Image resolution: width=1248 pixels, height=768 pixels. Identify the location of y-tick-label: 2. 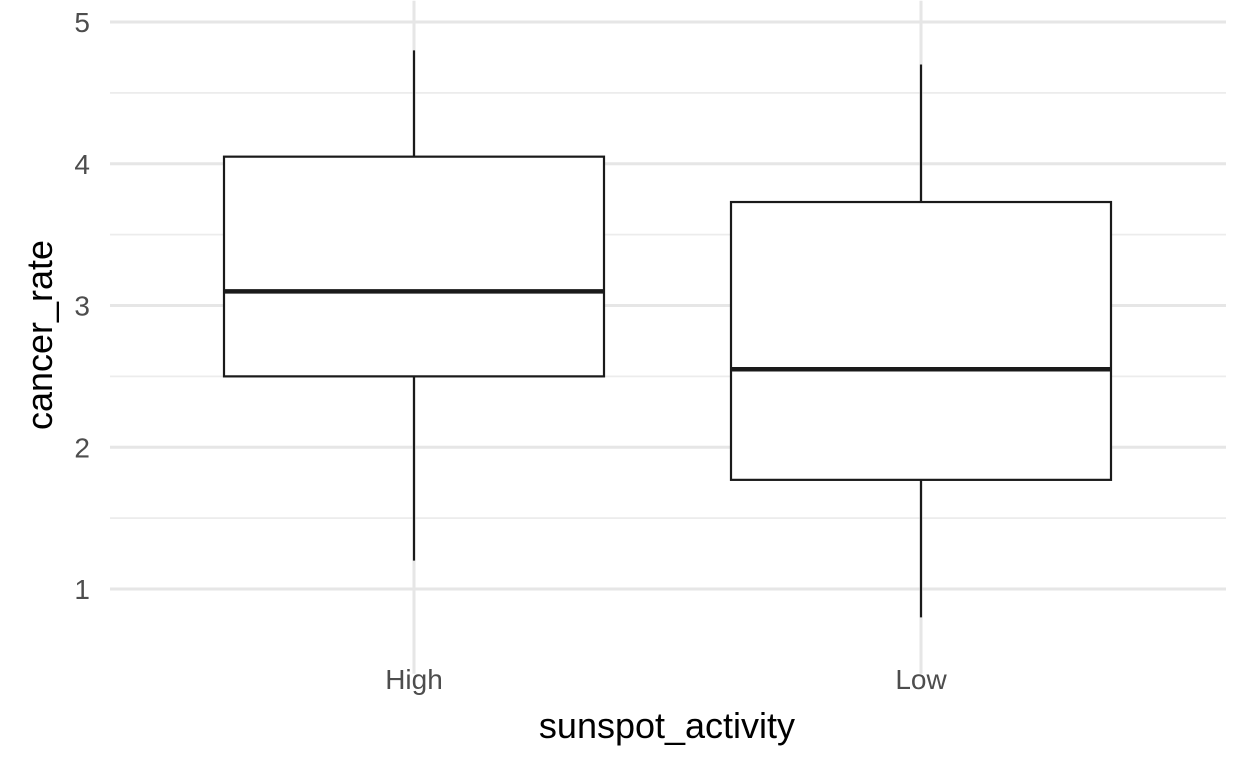
(82, 447).